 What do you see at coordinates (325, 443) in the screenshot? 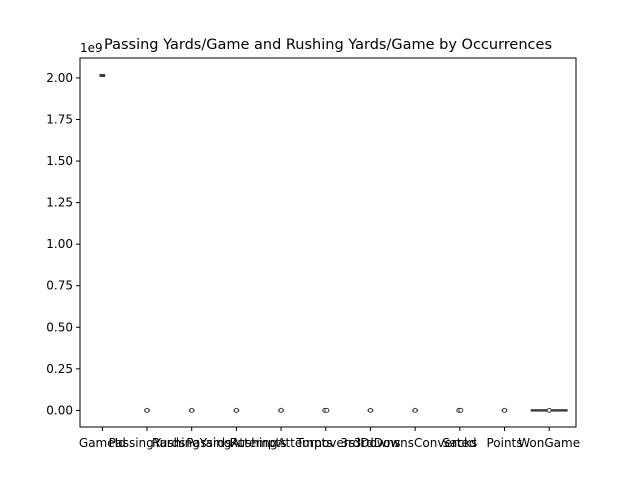
I see `x-tick-label: Turnovers` at bounding box center [325, 443].